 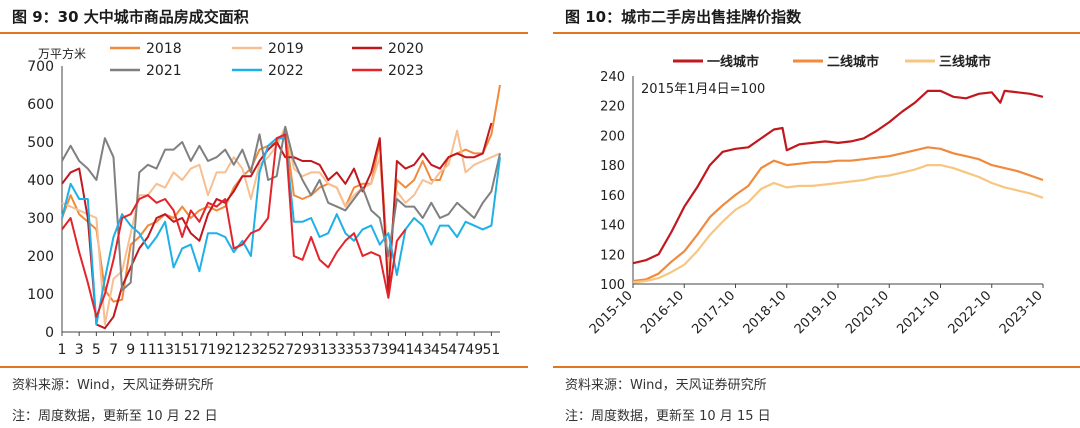 What do you see at coordinates (40, 143) in the screenshot?
I see `y-tick-label: 500` at bounding box center [40, 143].